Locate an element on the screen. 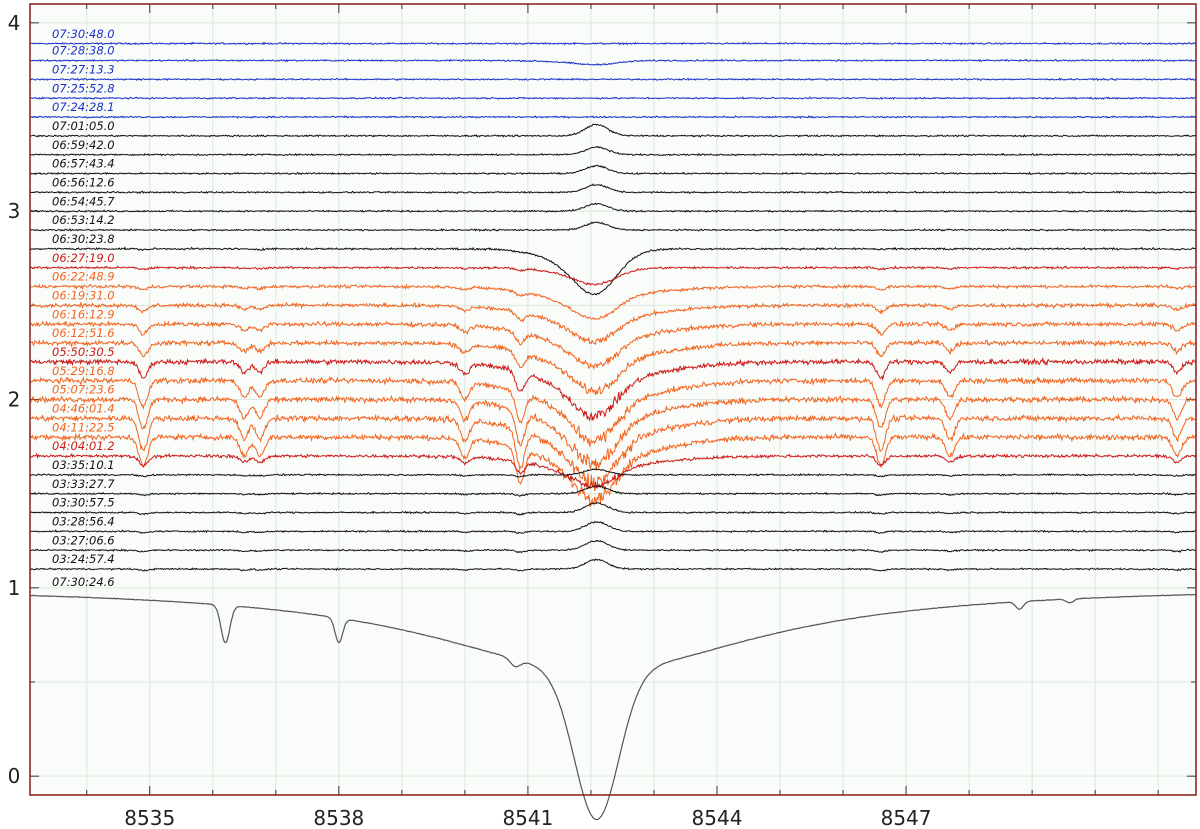  series-label: 03:24:57.4 is located at coordinates (83, 559).